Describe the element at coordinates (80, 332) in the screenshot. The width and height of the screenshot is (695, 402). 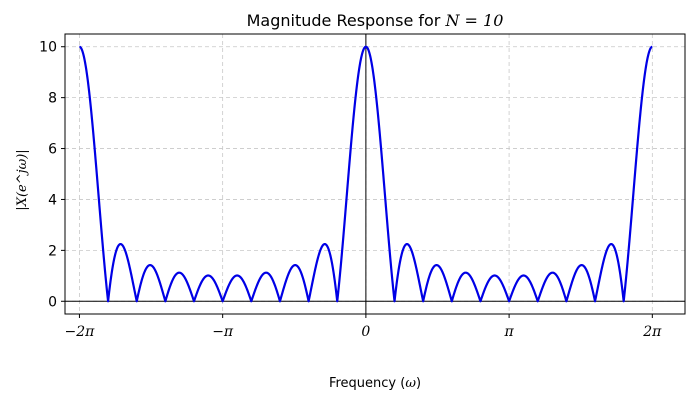
I see `x-tick-label: −2π` at that location.